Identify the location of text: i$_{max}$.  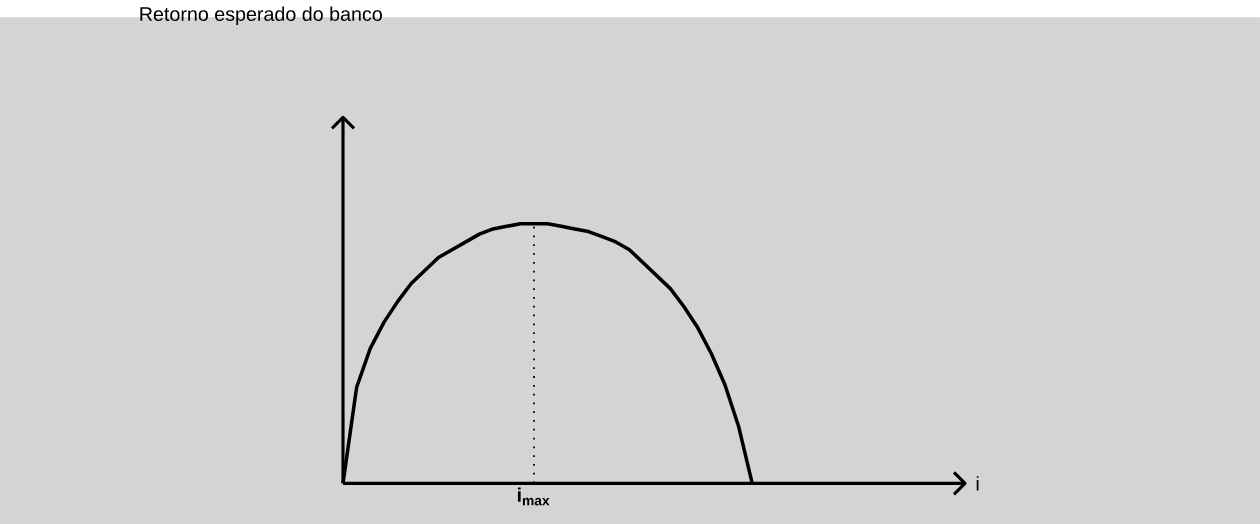
(533, 496).